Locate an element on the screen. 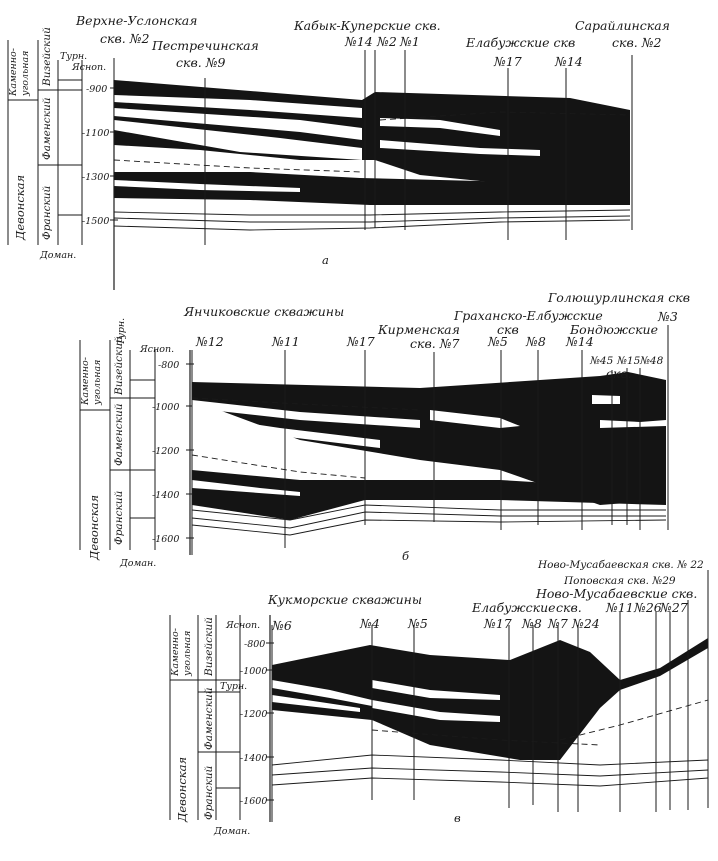  label-carboniferous-a-1: Каменно- is located at coordinates (13, 72).